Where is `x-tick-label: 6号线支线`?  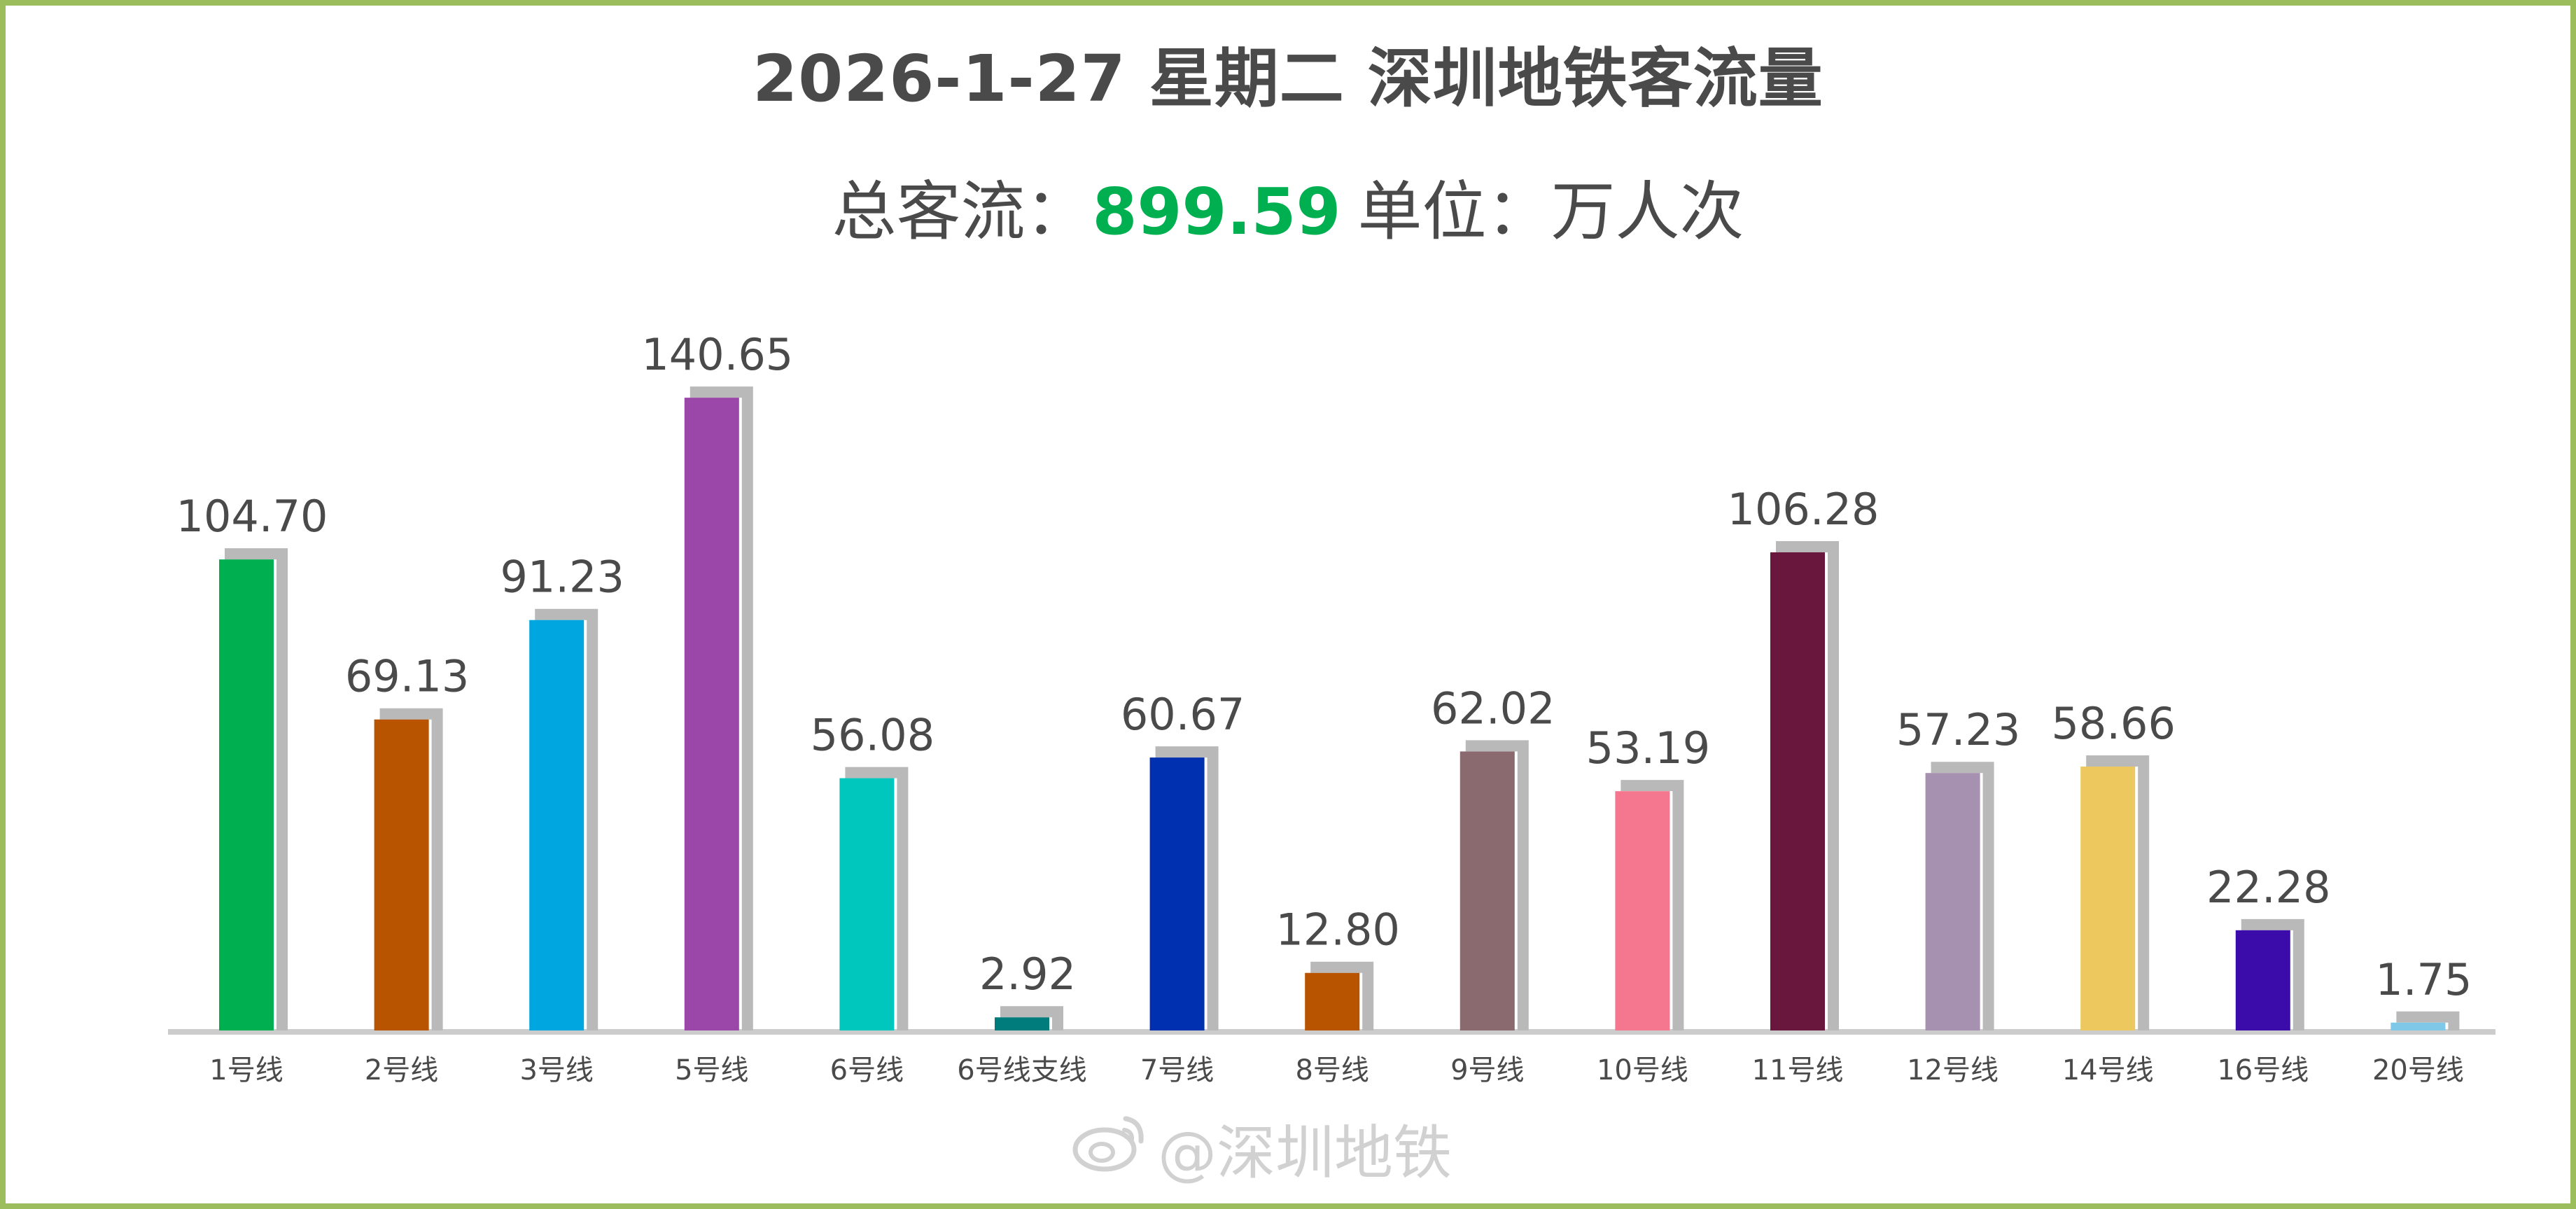 x-tick-label: 6号线支线 is located at coordinates (1021, 1070).